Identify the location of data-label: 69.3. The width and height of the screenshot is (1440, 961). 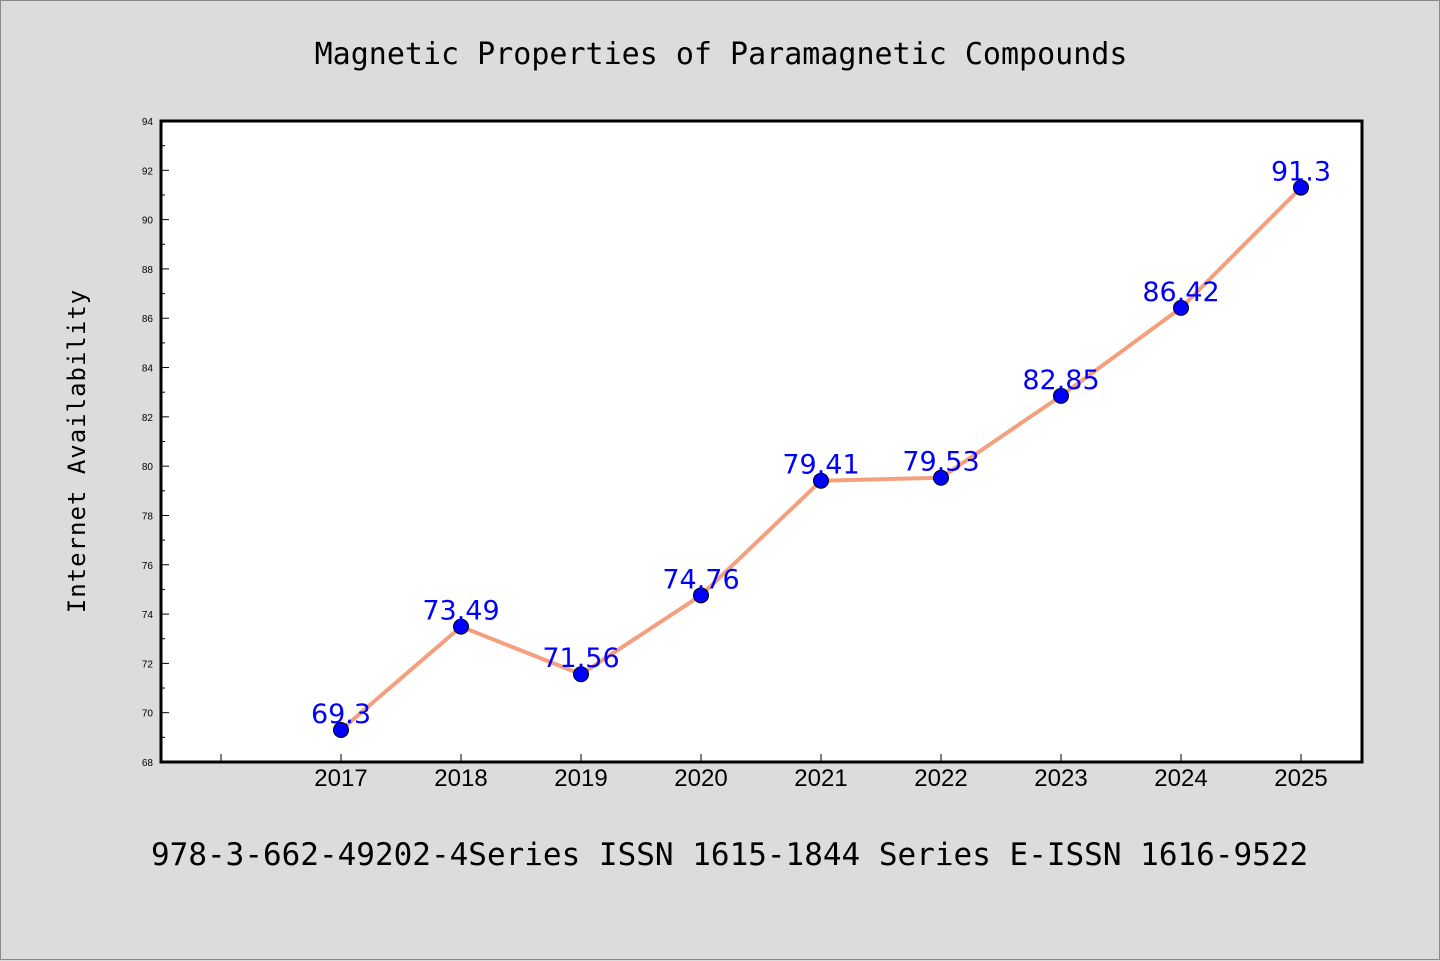
(341, 714).